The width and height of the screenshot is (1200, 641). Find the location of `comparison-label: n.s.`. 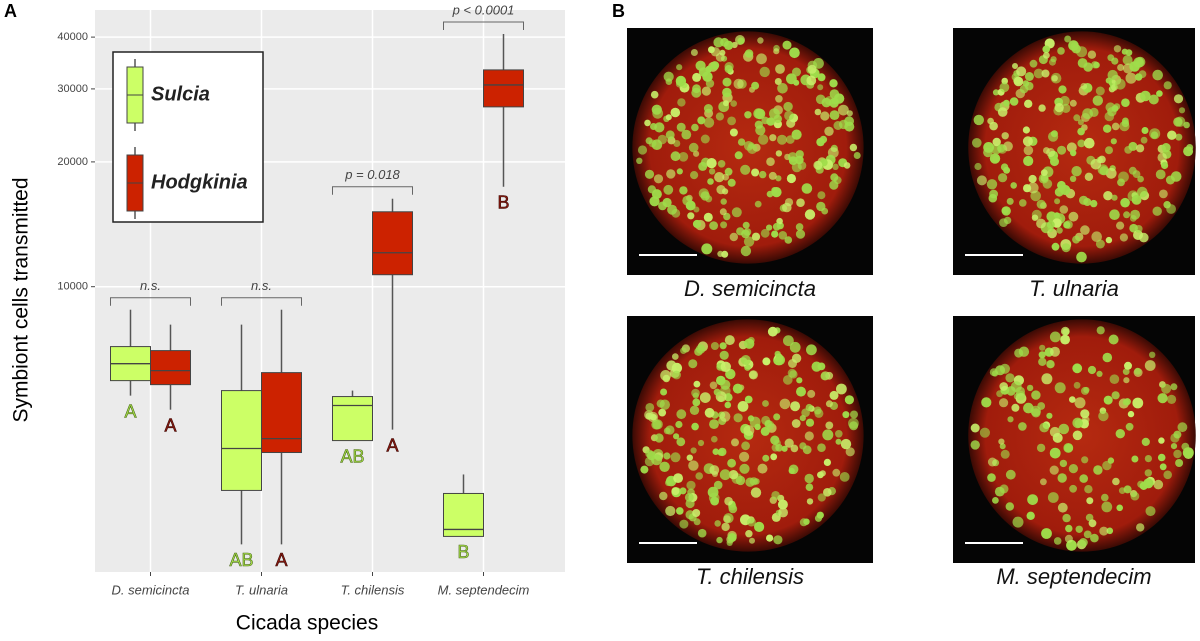

comparison-label: n.s. is located at coordinates (261, 285).